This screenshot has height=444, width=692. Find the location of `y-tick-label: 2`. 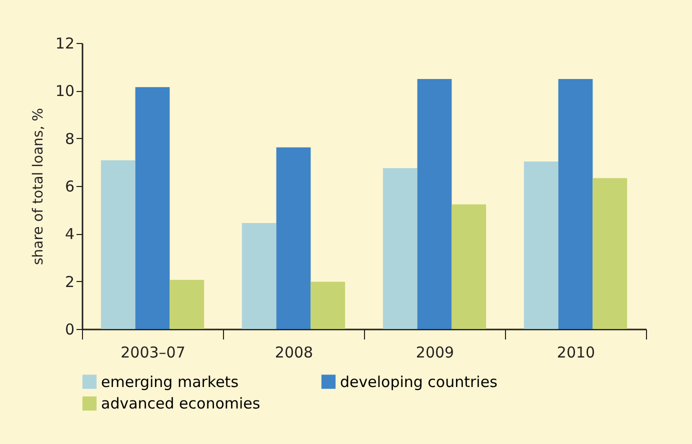

y-tick-label: 2 is located at coordinates (69, 281).